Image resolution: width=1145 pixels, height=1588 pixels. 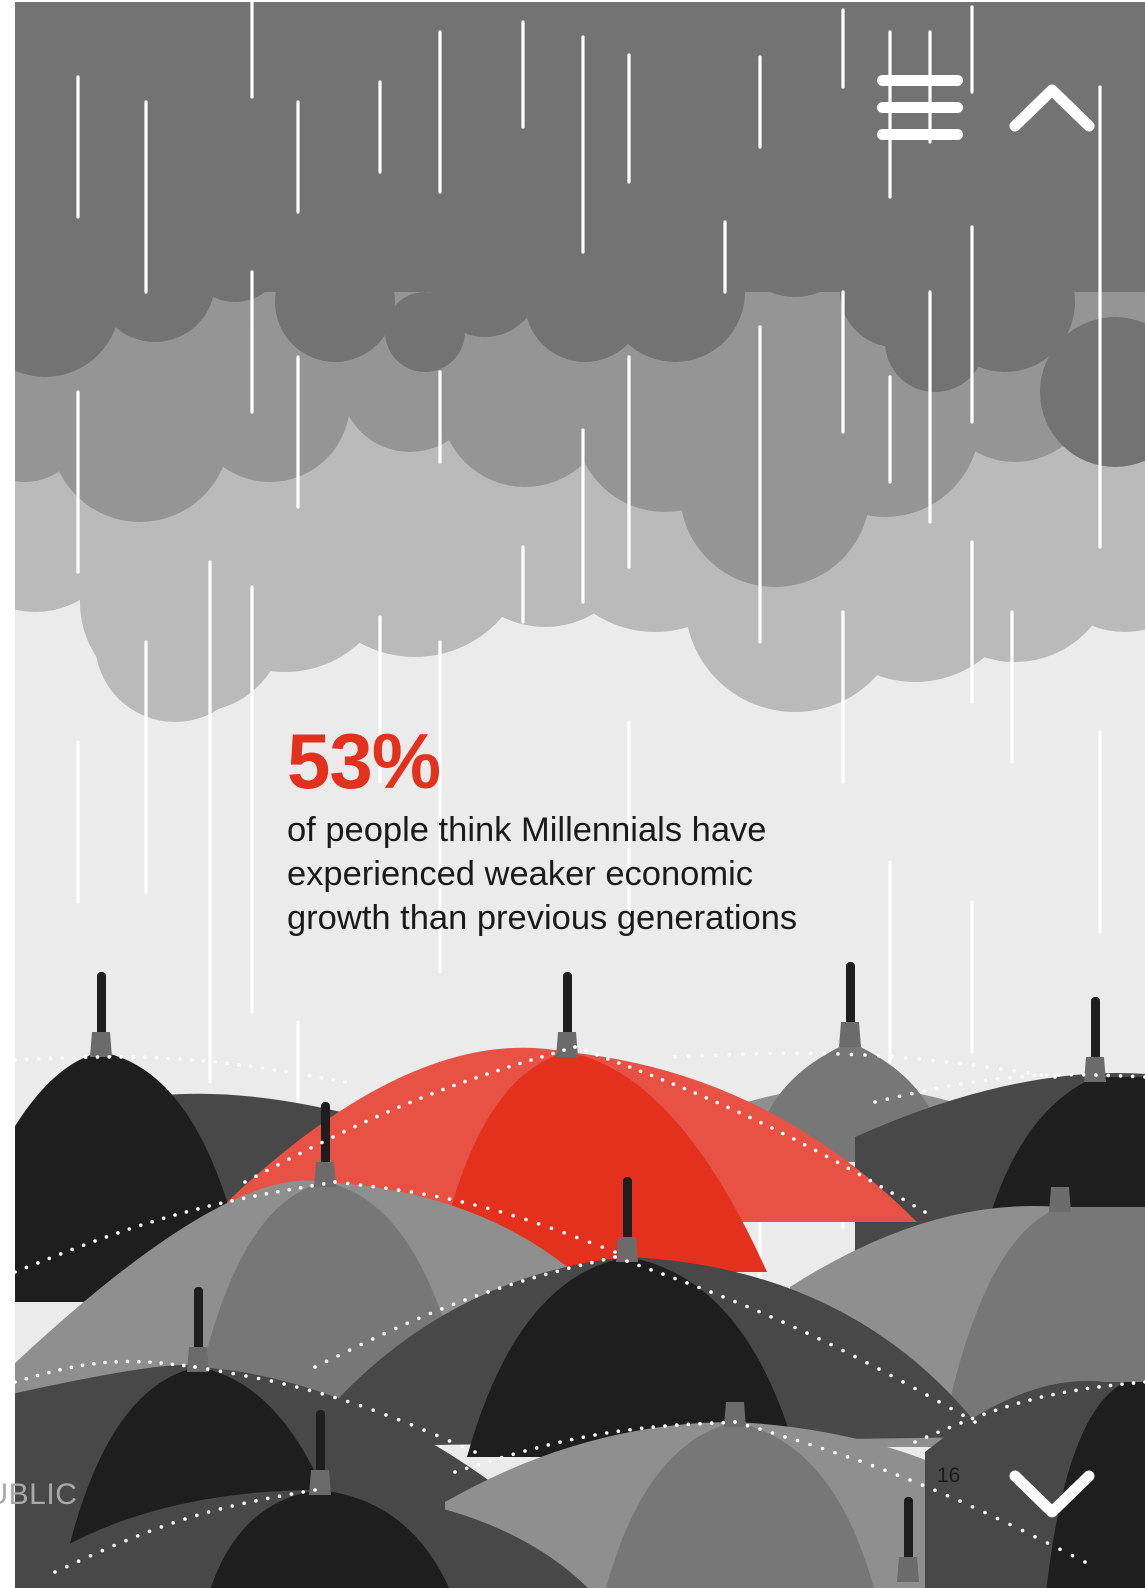 I want to click on stat-caption-line: growth than previous generations, so click(x=542, y=918).